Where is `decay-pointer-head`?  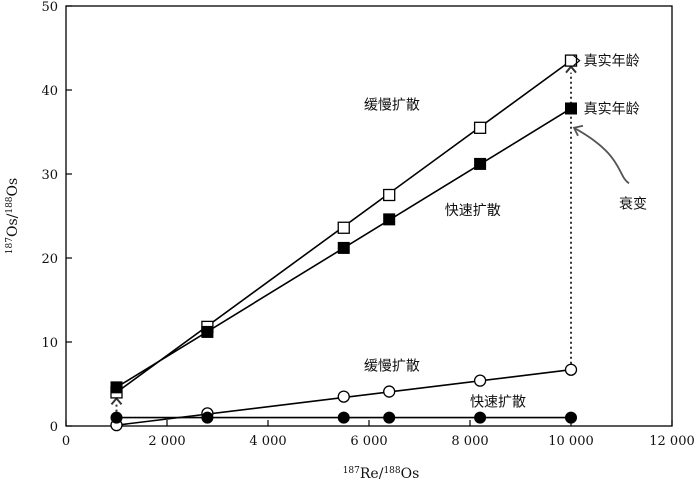 decay-pointer-head is located at coordinates (578, 130).